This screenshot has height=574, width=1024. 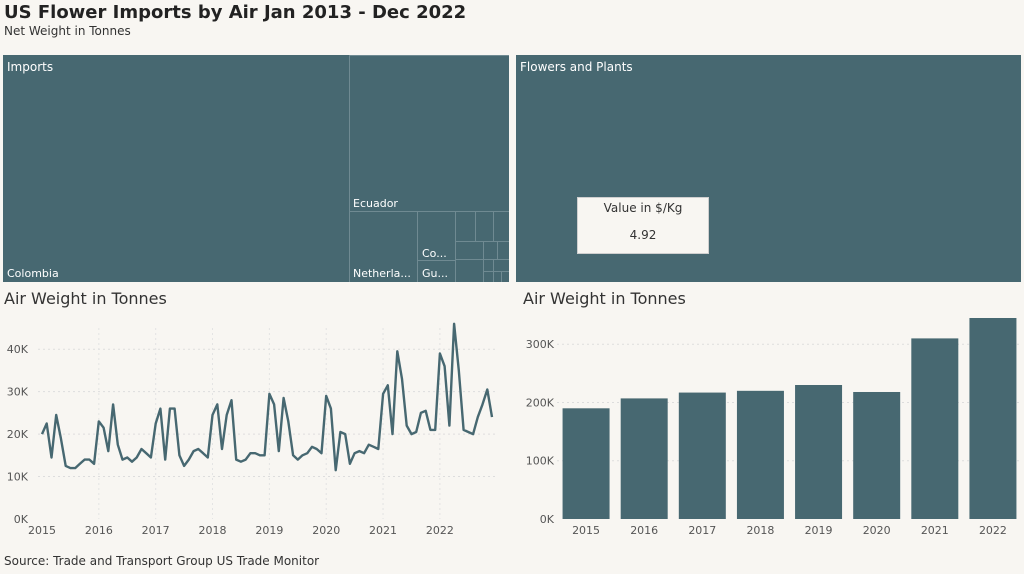 I want to click on line-y-tick-label: 0K, so click(x=21, y=519).